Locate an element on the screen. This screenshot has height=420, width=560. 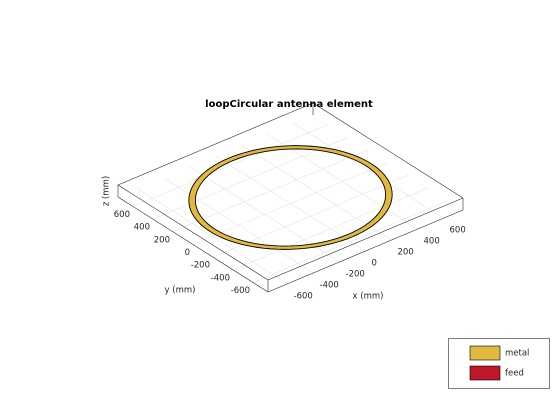
x-tick-label: 400 is located at coordinates (432, 242).